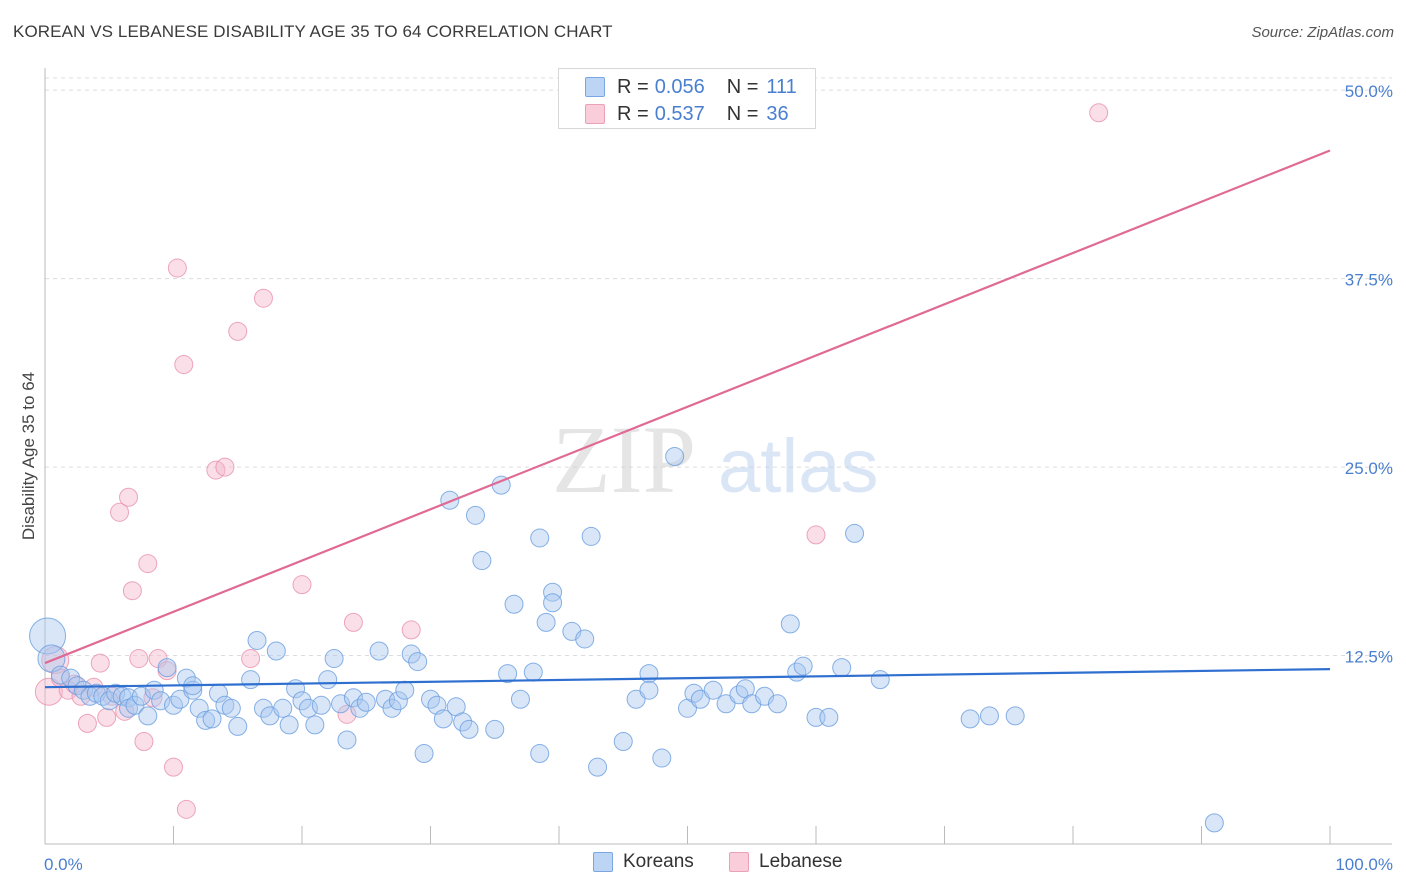 This screenshot has width=1406, height=892. What do you see at coordinates (595, 114) in the screenshot?
I see `lebanese-swatch` at bounding box center [595, 114].